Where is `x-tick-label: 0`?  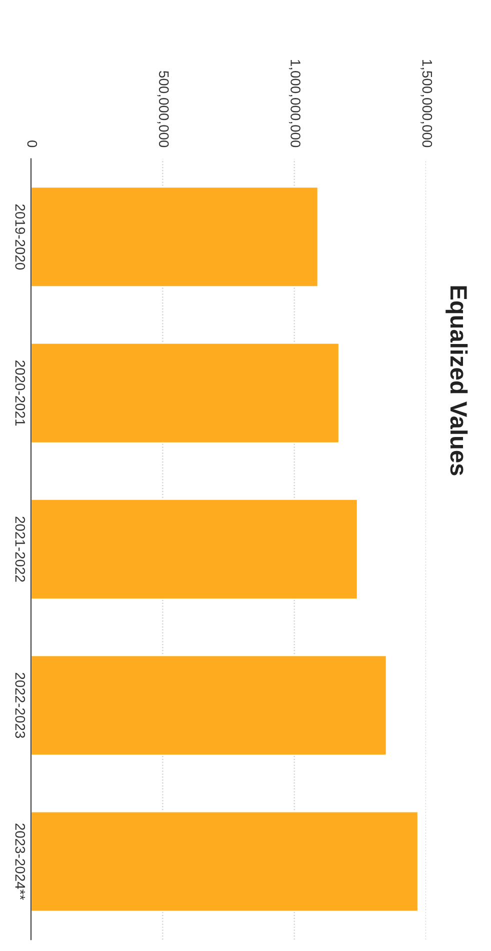 x-tick-label: 0 is located at coordinates (32, 144).